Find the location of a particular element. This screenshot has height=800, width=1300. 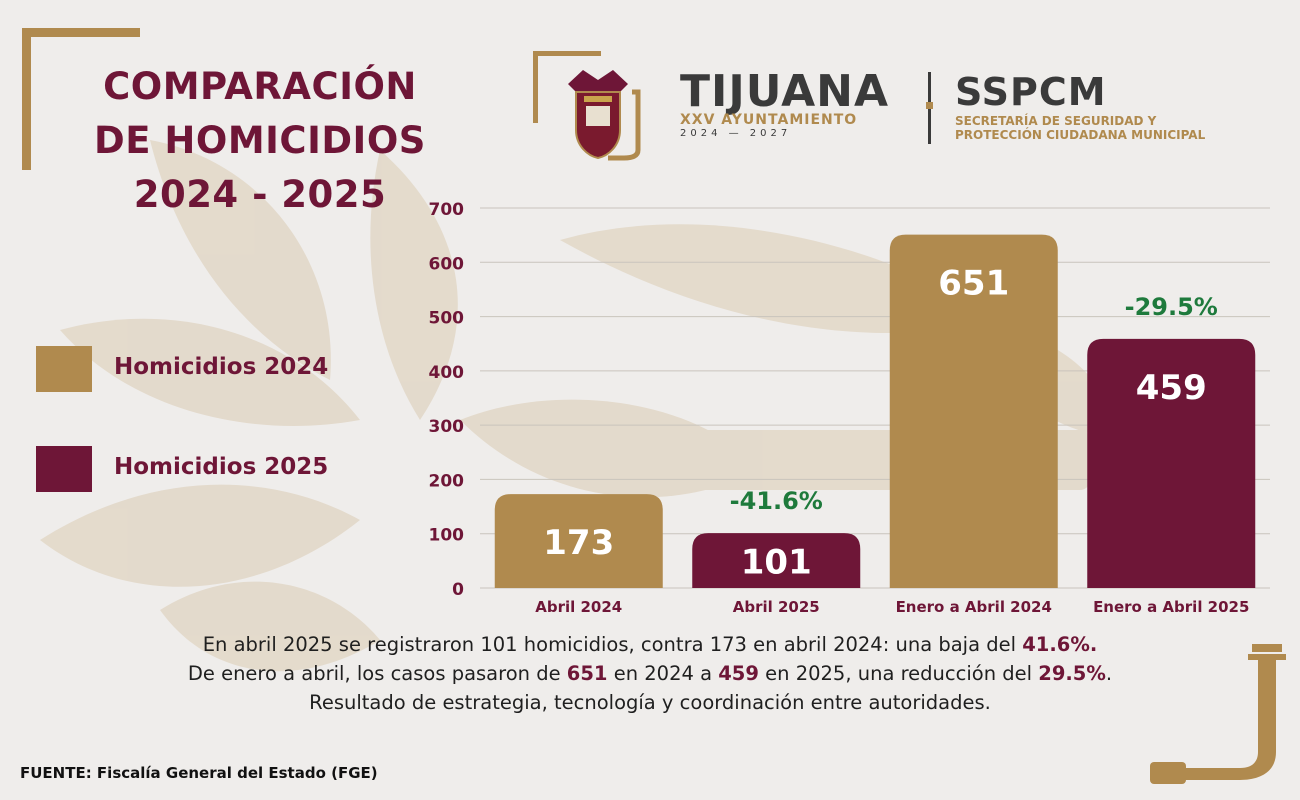

separator-dot is located at coordinates (929, 105).